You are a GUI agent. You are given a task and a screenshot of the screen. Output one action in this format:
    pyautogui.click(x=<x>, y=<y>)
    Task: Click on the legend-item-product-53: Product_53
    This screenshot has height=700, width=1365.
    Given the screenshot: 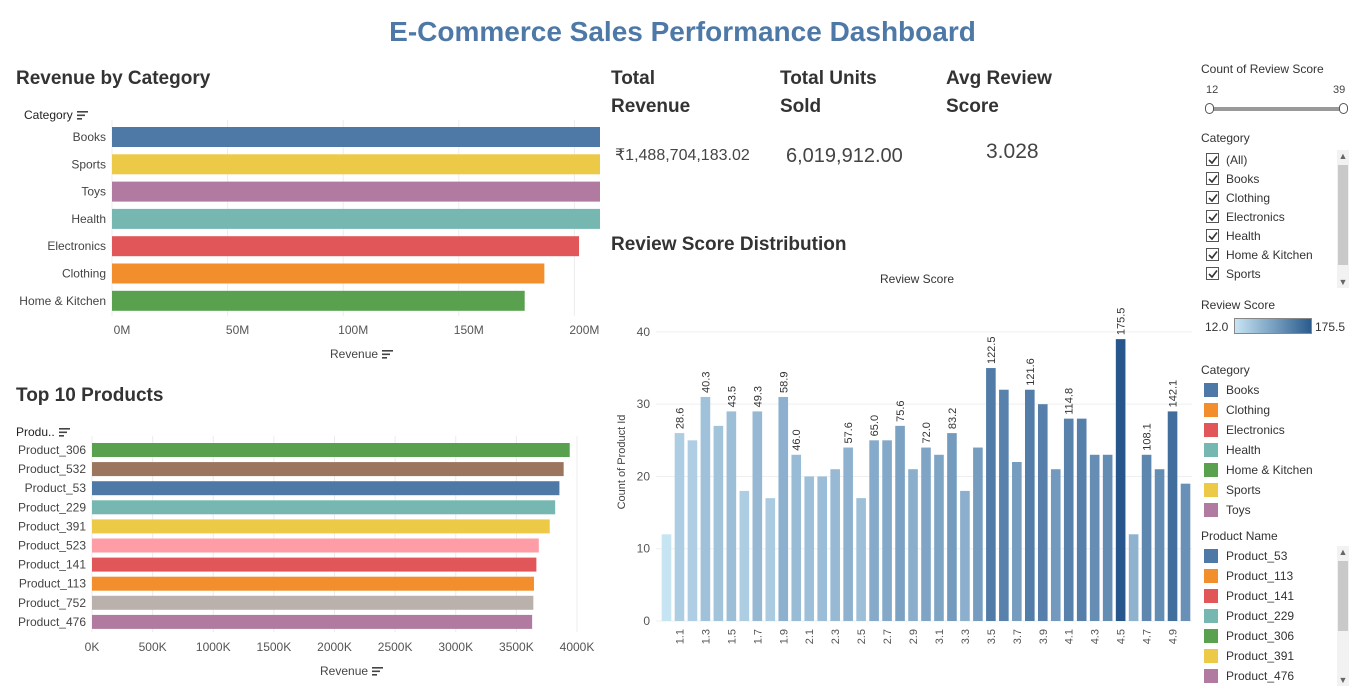 What is the action you would take?
    pyautogui.click(x=1249, y=556)
    